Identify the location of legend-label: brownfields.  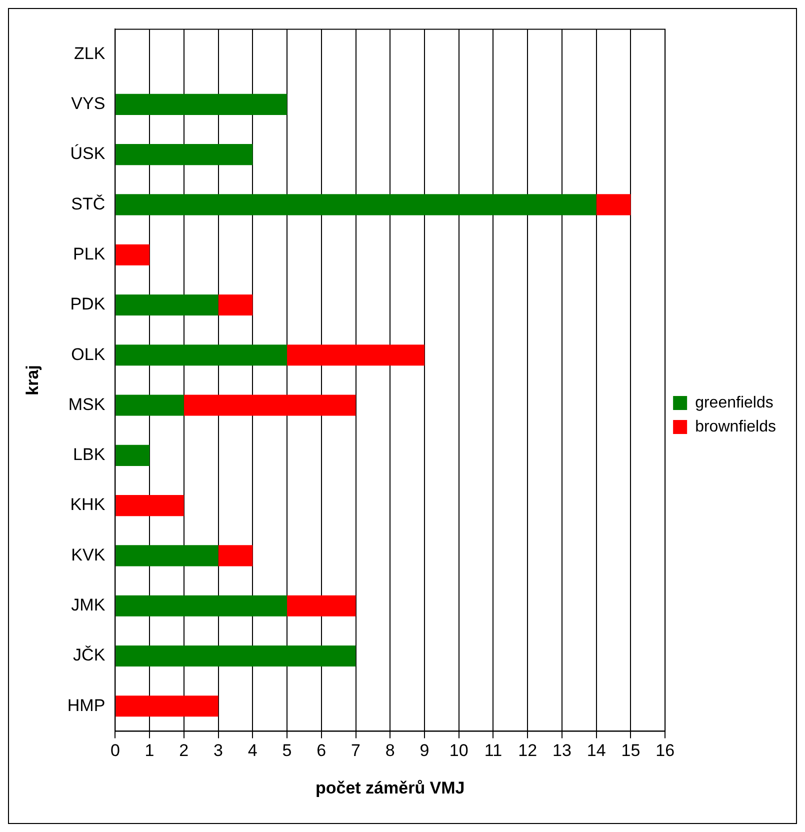
(735, 427).